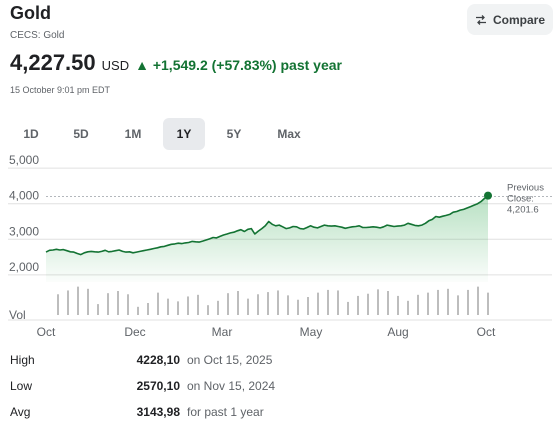 This screenshot has height=425, width=560. I want to click on stat-row-avg: Avg 3143,98 for past 1 year, so click(160, 415).